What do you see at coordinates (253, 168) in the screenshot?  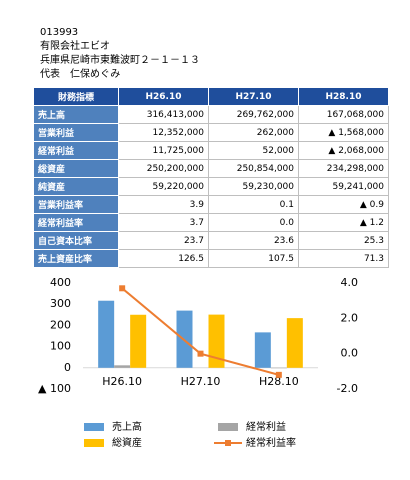 I see `cell: 250,854,000` at bounding box center [253, 168].